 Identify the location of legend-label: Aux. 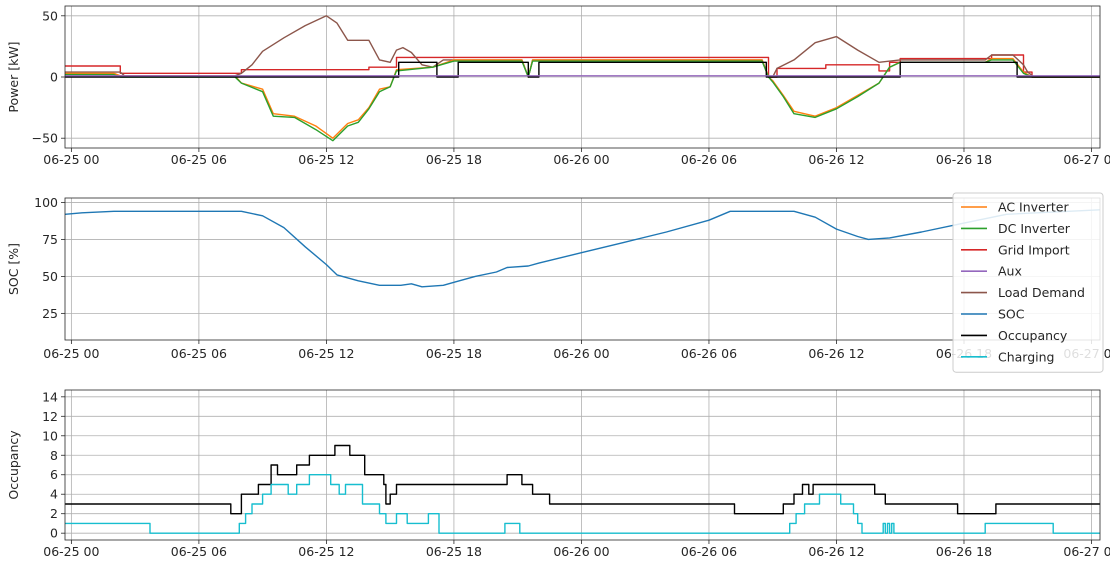
(1010, 271).